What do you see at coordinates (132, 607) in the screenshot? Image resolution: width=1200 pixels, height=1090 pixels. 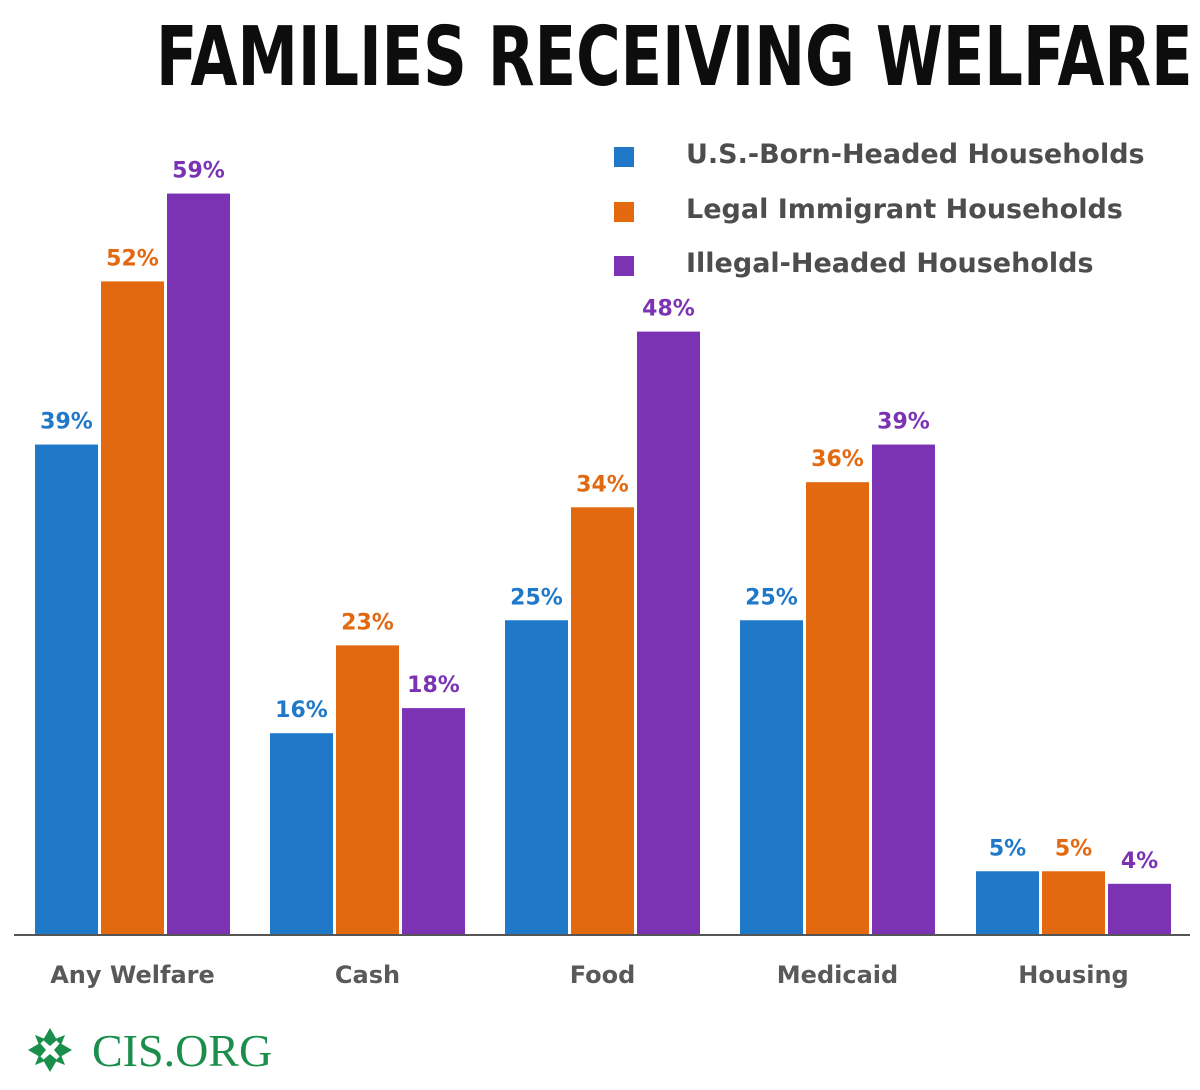 I see `bar-any-welfare-legal` at bounding box center [132, 607].